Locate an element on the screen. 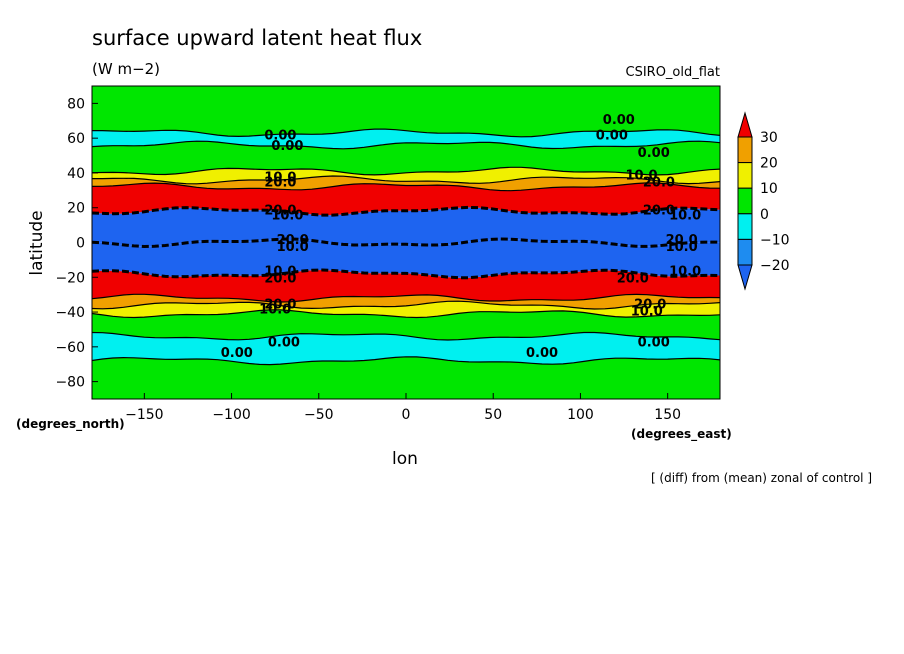 This screenshot has height=654, width=904. y-tick-label: −80 is located at coordinates (70, 383).